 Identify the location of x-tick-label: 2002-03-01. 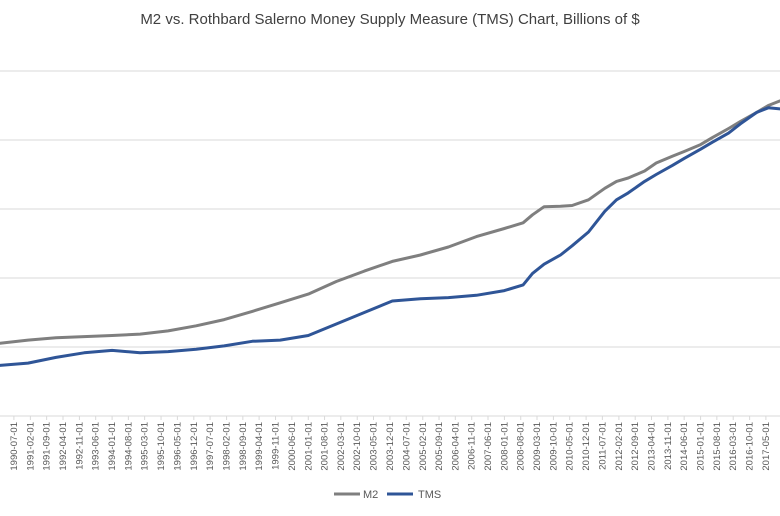
(341, 446).